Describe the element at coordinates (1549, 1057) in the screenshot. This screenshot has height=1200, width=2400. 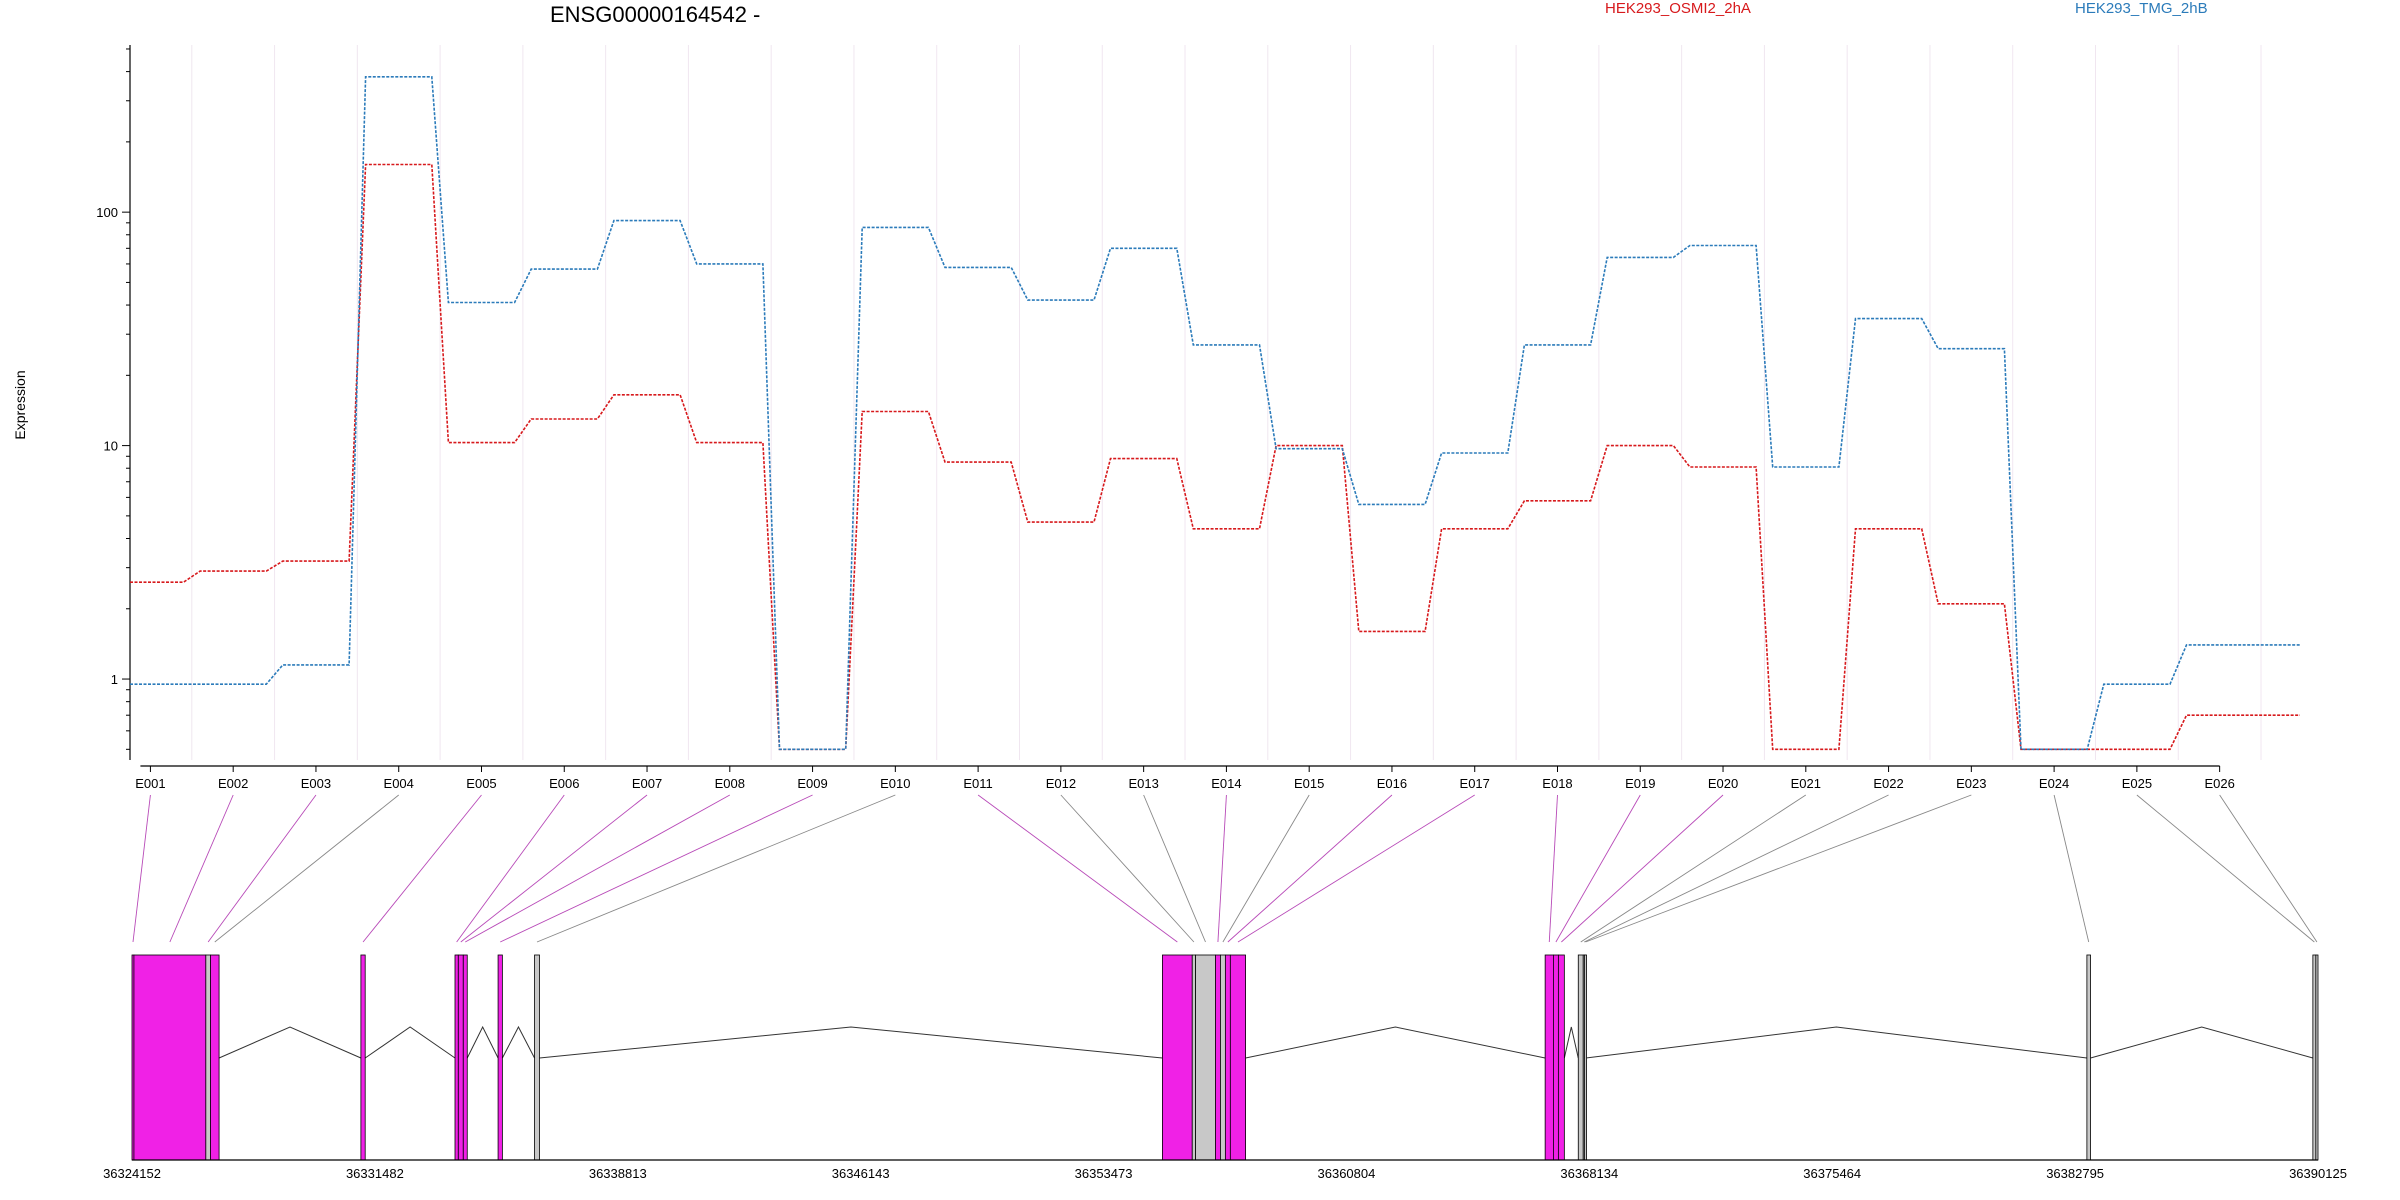
I see `exon-block-E018` at that location.